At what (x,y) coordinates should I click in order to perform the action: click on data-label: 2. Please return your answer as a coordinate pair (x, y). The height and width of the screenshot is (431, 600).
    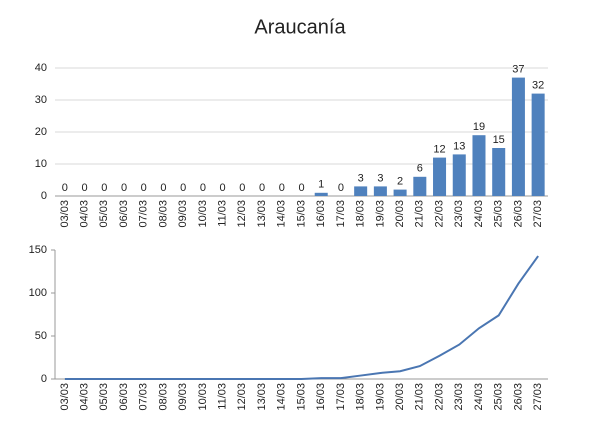
    Looking at the image, I should click on (400, 182).